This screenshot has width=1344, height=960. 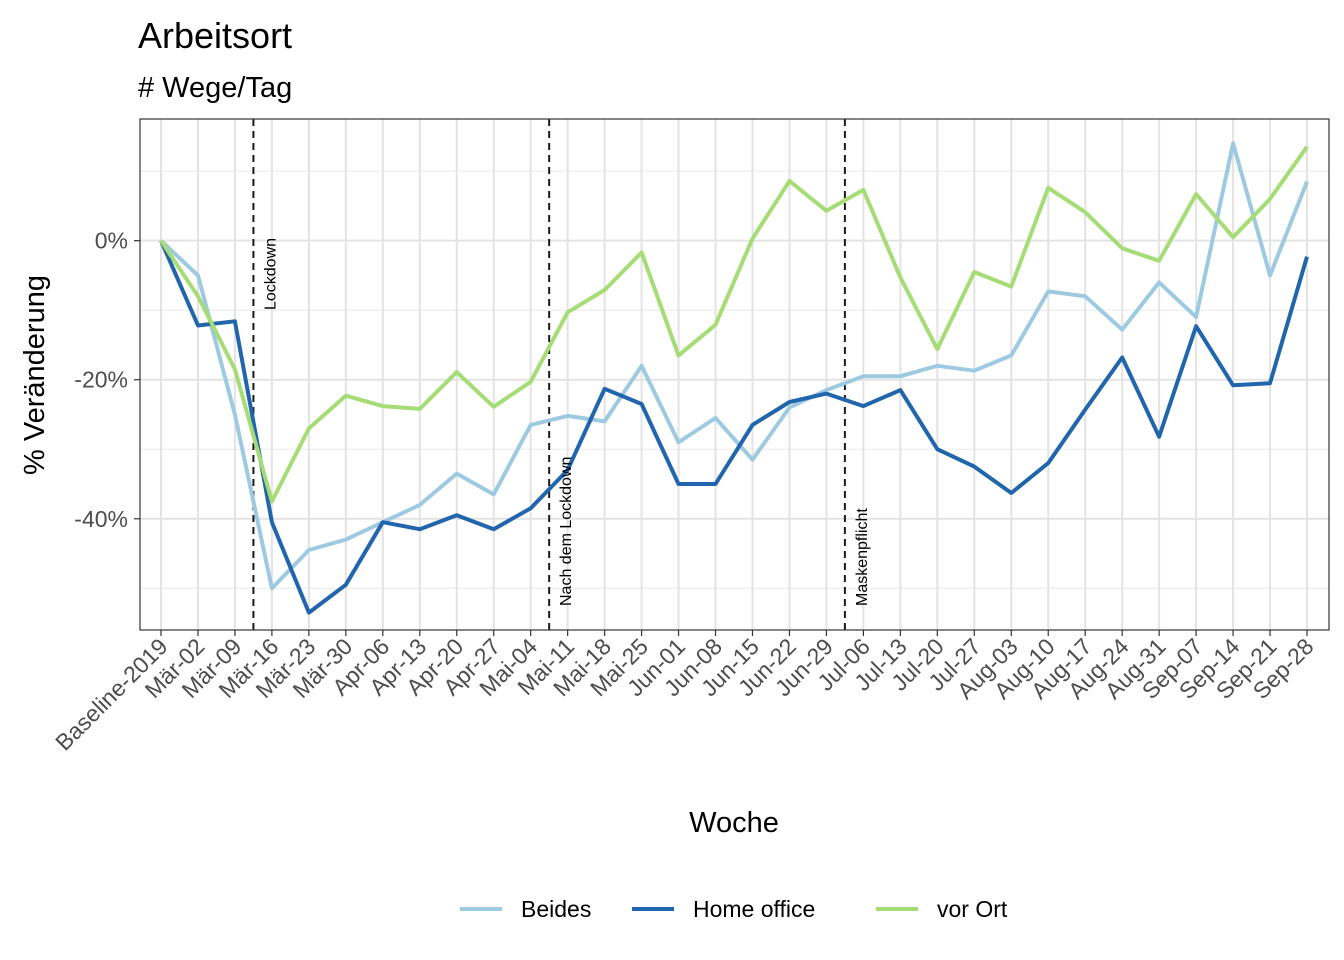 What do you see at coordinates (754, 909) in the screenshot?
I see `legend-label: Home office` at bounding box center [754, 909].